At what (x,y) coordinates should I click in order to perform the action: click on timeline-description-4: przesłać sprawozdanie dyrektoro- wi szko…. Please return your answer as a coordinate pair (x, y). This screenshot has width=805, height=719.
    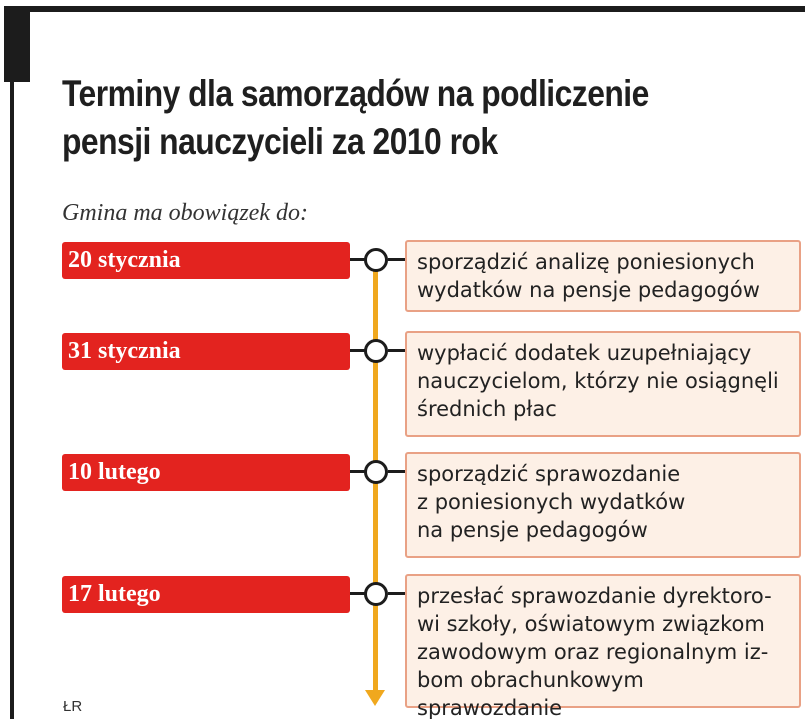
    Looking at the image, I should click on (603, 646).